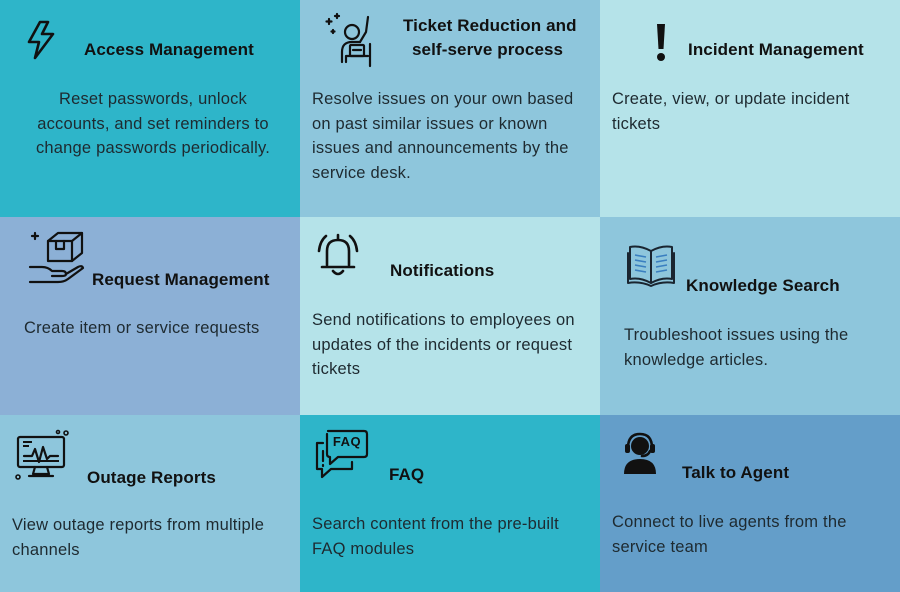 The height and width of the screenshot is (592, 900). I want to click on lightning-icon, so click(41, 40).